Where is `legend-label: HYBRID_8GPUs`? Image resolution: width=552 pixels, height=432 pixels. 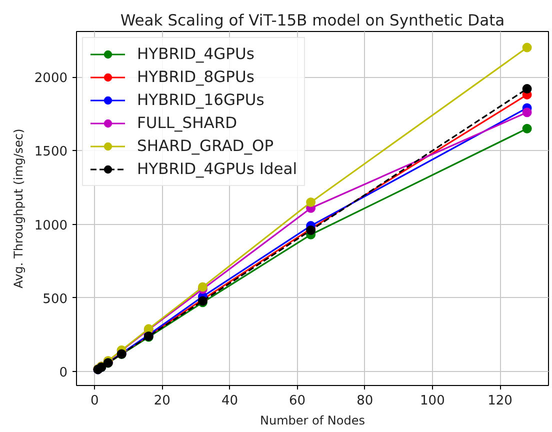
legend-label: HYBRID_8GPUs is located at coordinates (195, 77).